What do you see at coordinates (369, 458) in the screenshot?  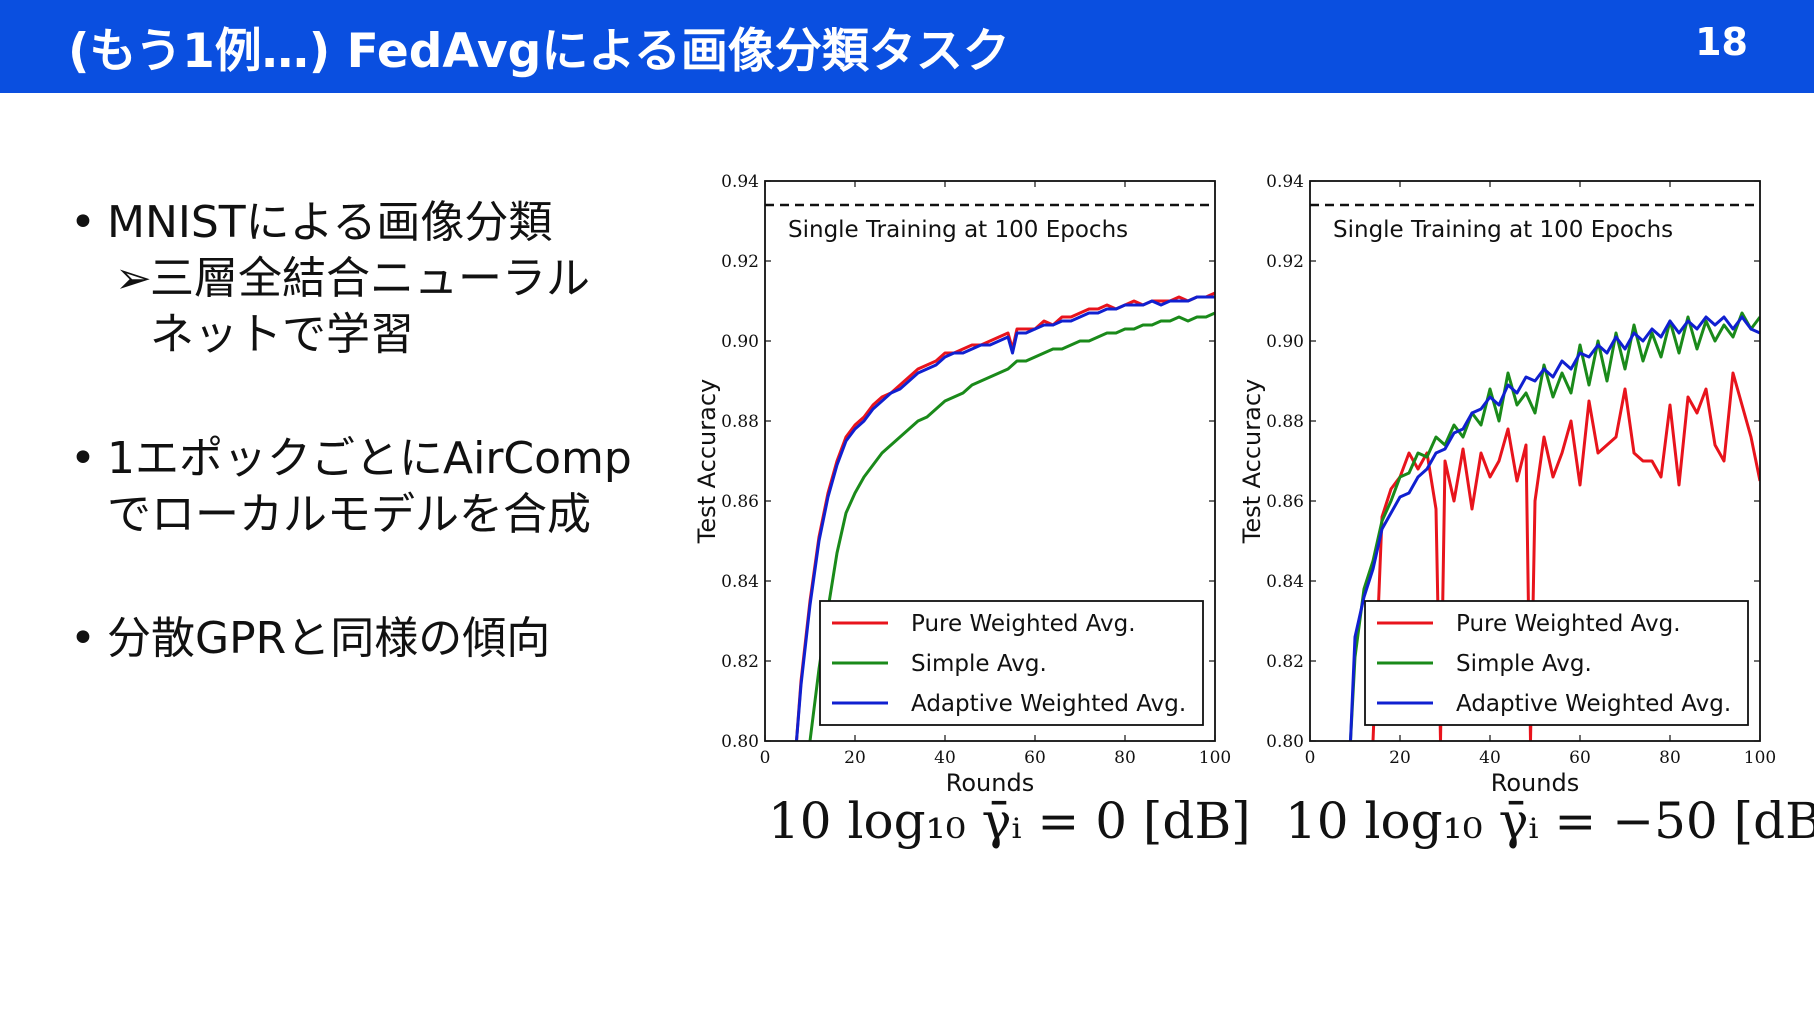 I see `bullet-text: 1エポックごとにAirComp` at bounding box center [369, 458].